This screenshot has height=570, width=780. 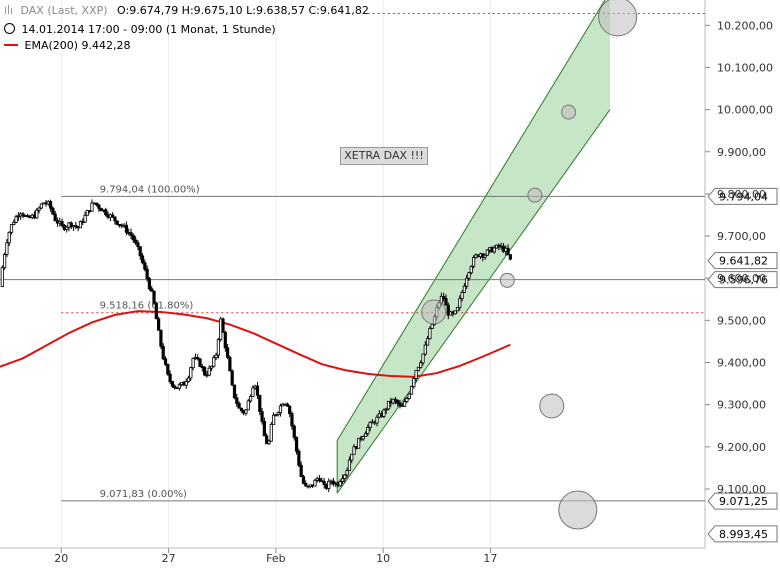 What do you see at coordinates (490, 558) in the screenshot?
I see `x-tick-label: 17` at bounding box center [490, 558].